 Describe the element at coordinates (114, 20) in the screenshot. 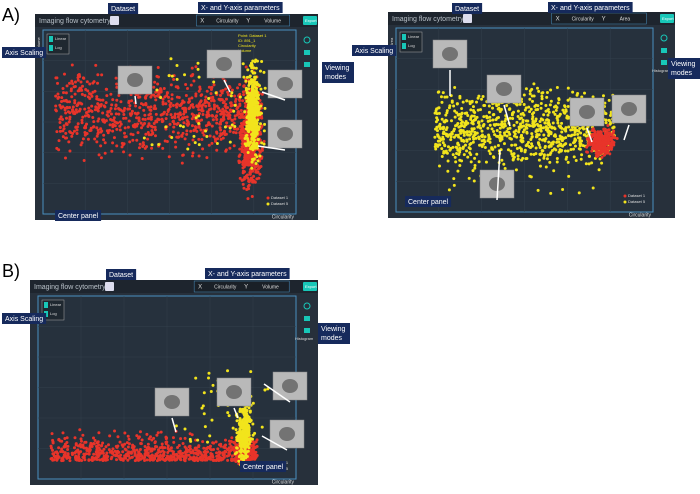

I see `dataset-button` at that location.